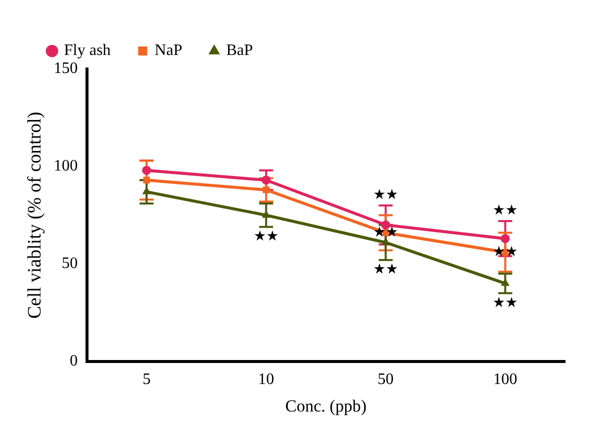 This screenshot has width=605, height=441. I want to click on x-tick-label: 10, so click(266, 379).